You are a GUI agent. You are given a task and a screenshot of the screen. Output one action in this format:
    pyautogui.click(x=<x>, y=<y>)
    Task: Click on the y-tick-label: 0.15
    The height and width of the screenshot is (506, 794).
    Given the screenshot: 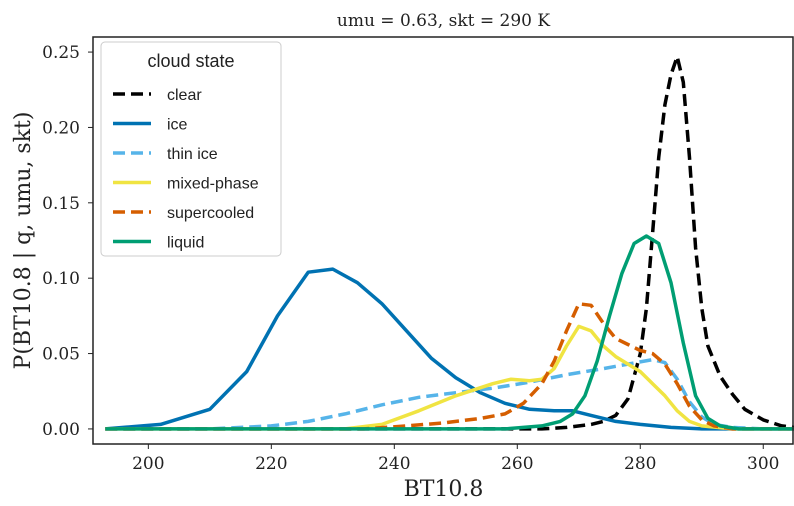 What is the action you would take?
    pyautogui.click(x=61, y=204)
    